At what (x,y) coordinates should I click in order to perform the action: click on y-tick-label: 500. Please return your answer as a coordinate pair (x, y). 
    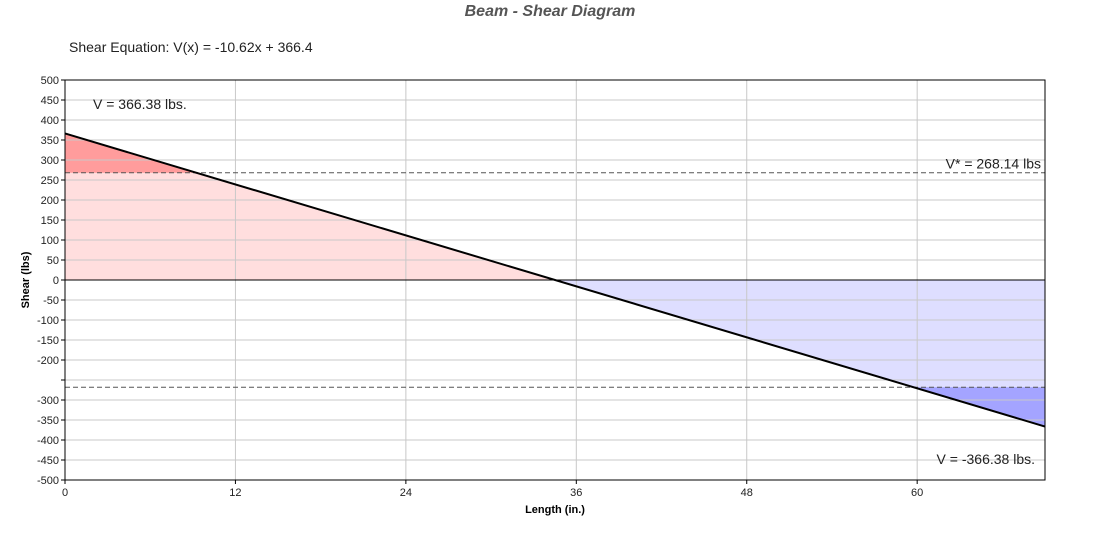
    Looking at the image, I should click on (50, 81).